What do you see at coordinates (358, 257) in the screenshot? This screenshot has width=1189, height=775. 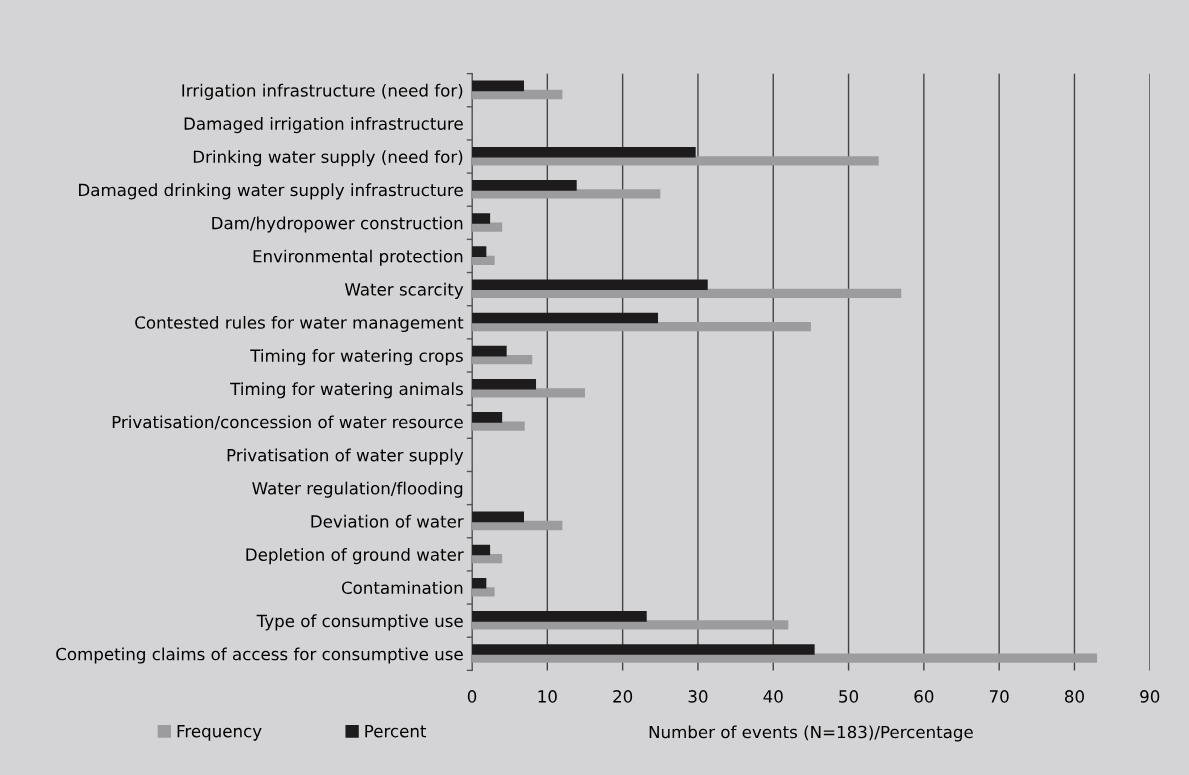 I see `y-tick-label: Environmental protection` at bounding box center [358, 257].